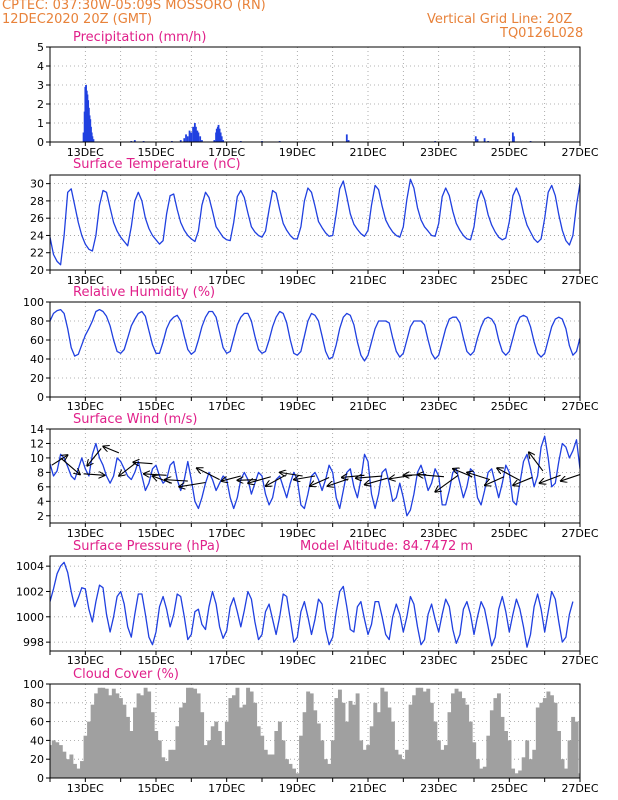  I want to click on y-tick-label: 1004, so click(30, 566).